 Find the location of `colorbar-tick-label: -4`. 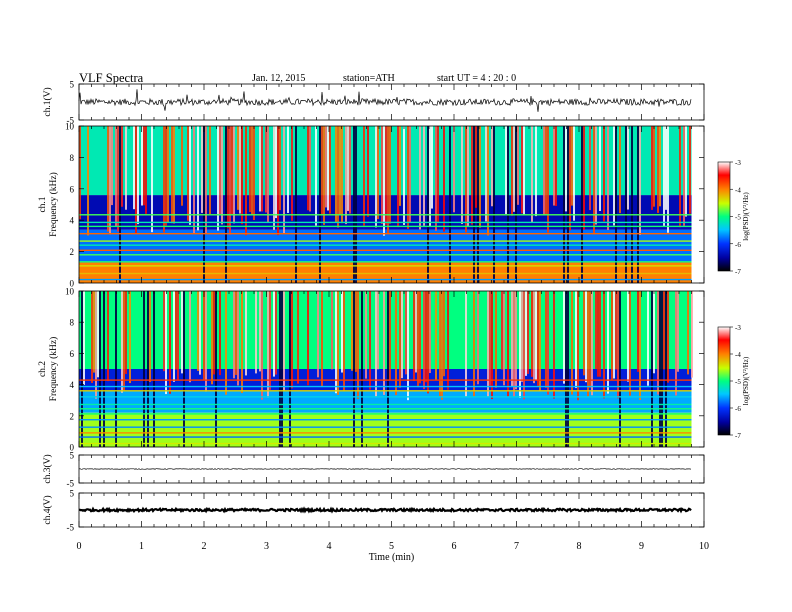

colorbar-tick-label: -4 is located at coordinates (738, 355).